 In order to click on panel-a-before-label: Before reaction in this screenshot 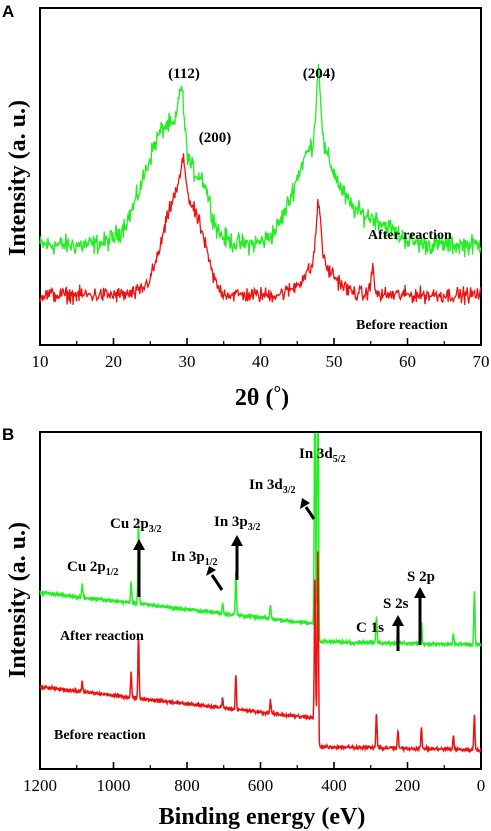, I will do `click(402, 325)`.